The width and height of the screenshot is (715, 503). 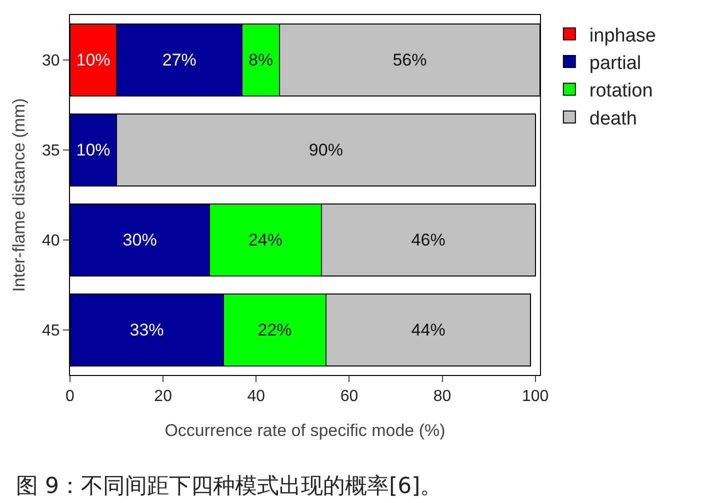 What do you see at coordinates (51, 61) in the screenshot?
I see `y-tick-label: 30` at bounding box center [51, 61].